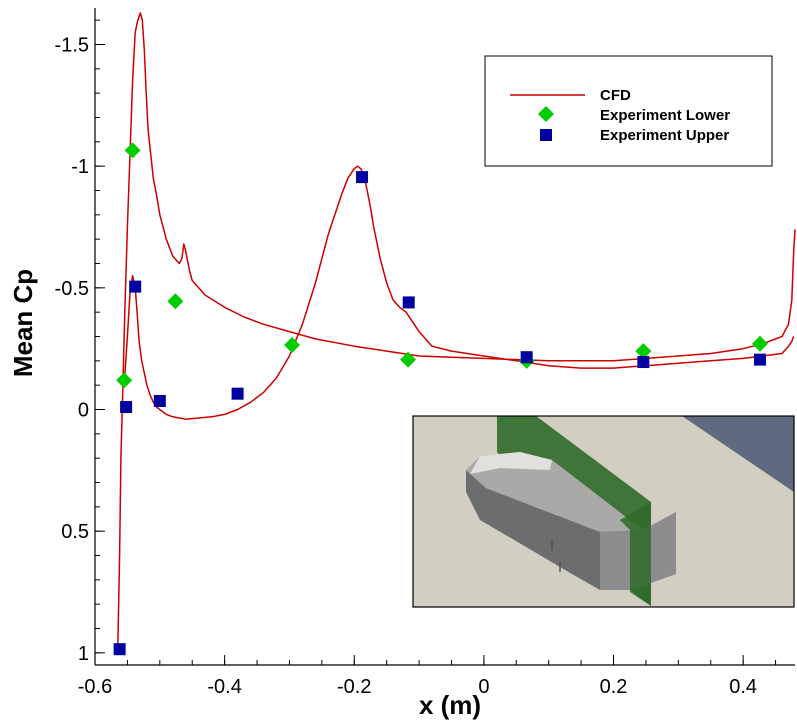  Describe the element at coordinates (614, 687) in the screenshot. I see `x-tick-label: 0.2` at that location.